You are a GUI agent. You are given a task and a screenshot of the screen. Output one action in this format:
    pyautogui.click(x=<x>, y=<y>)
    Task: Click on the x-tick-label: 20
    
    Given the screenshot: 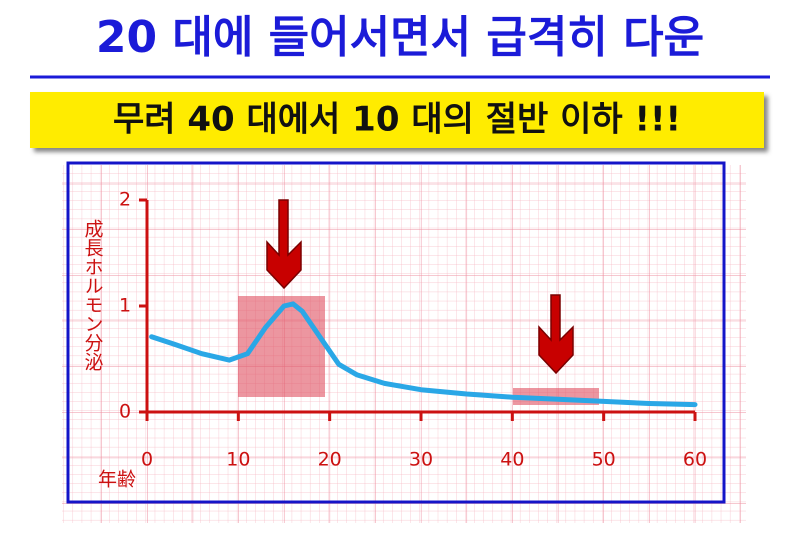 What is the action you would take?
    pyautogui.click(x=330, y=460)
    